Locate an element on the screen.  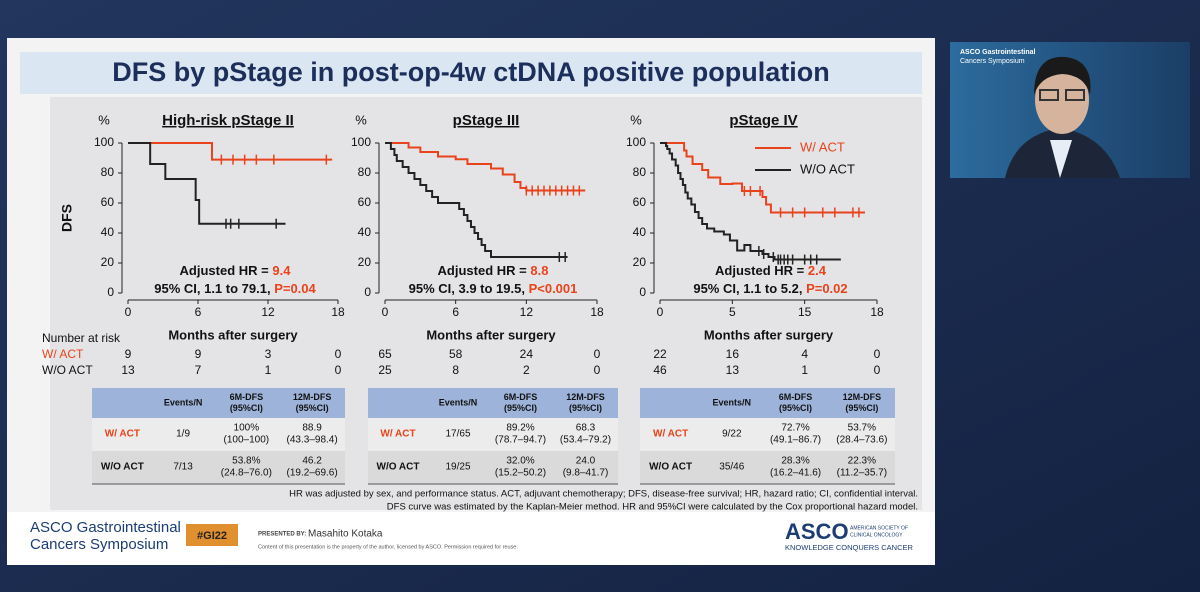
table-cell: 19/25 is located at coordinates (457, 467).